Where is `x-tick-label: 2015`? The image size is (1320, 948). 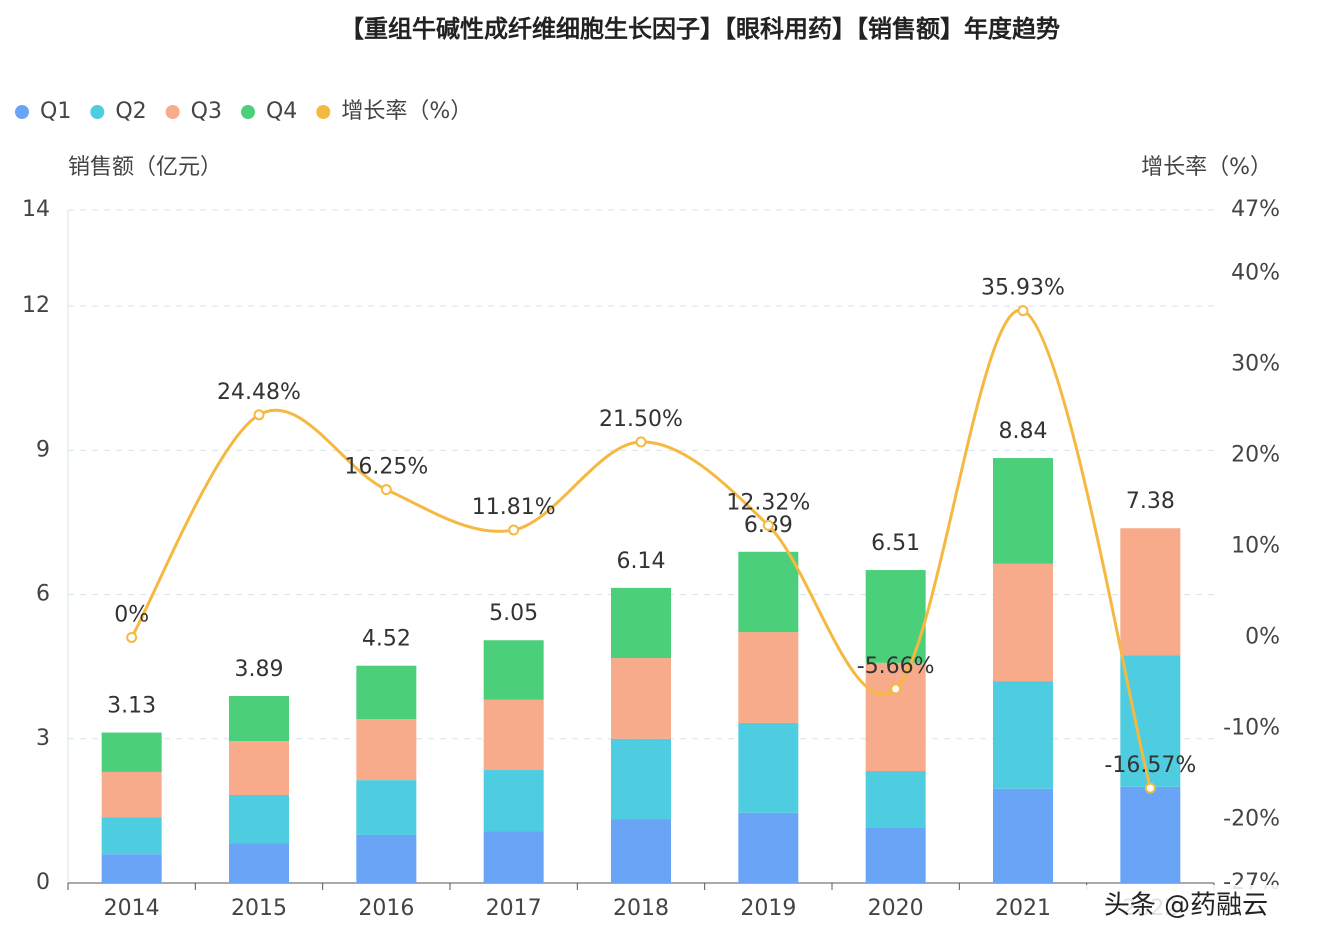 x-tick-label: 2015 is located at coordinates (259, 908).